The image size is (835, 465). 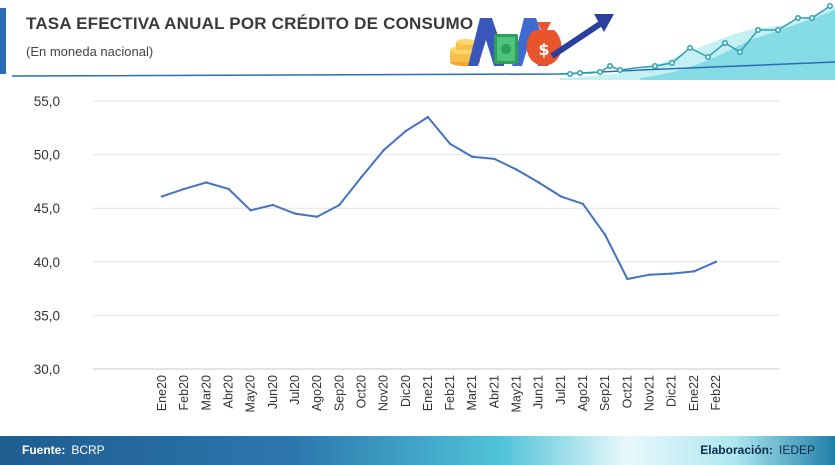 I want to click on x-tick-label: May21, so click(x=517, y=394).